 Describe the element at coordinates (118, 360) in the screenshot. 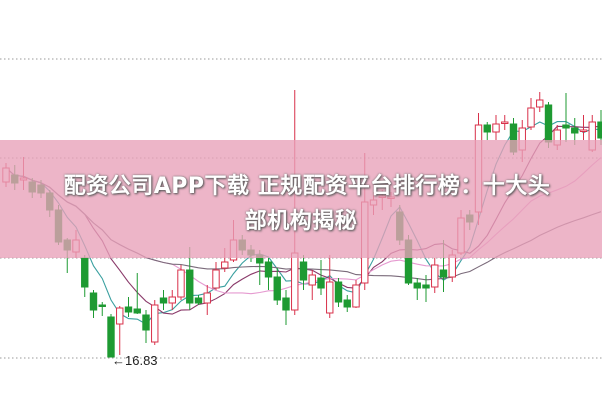

I see `arrow-left-icon: ←` at that location.